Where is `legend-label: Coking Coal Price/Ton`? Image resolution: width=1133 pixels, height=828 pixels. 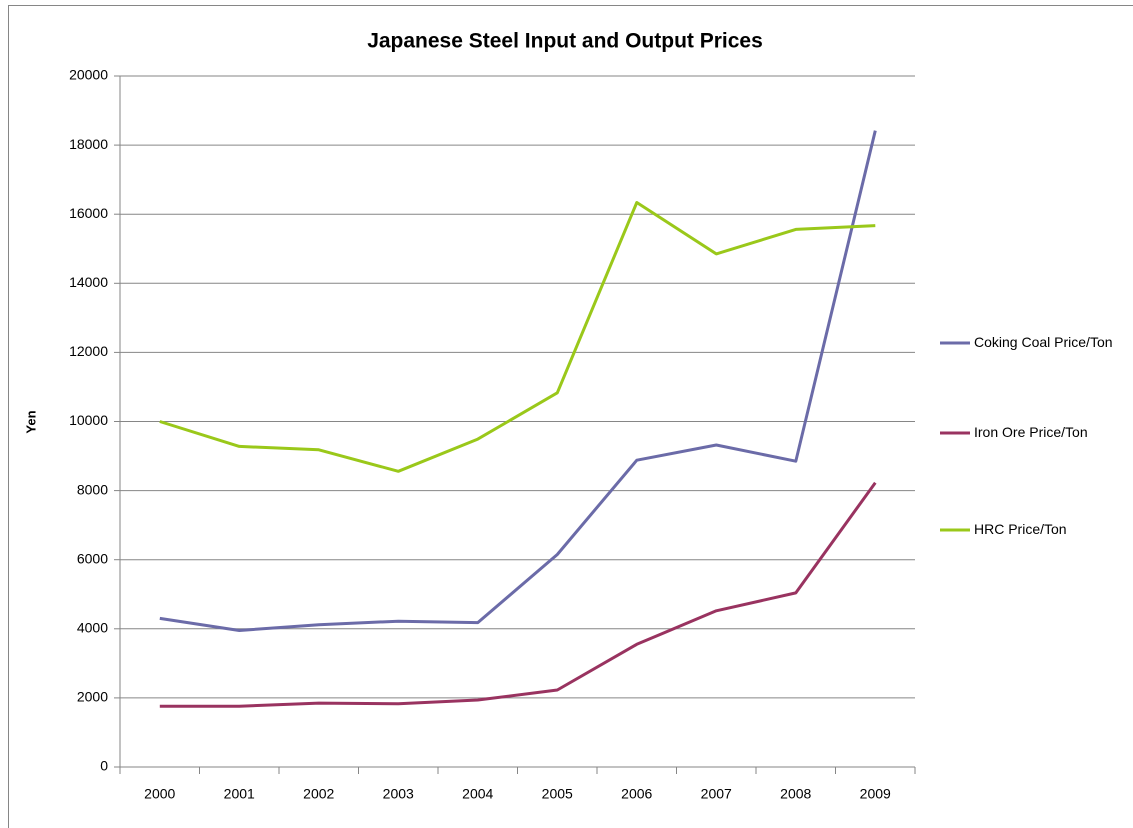 legend-label: Coking Coal Price/Ton is located at coordinates (1043, 342).